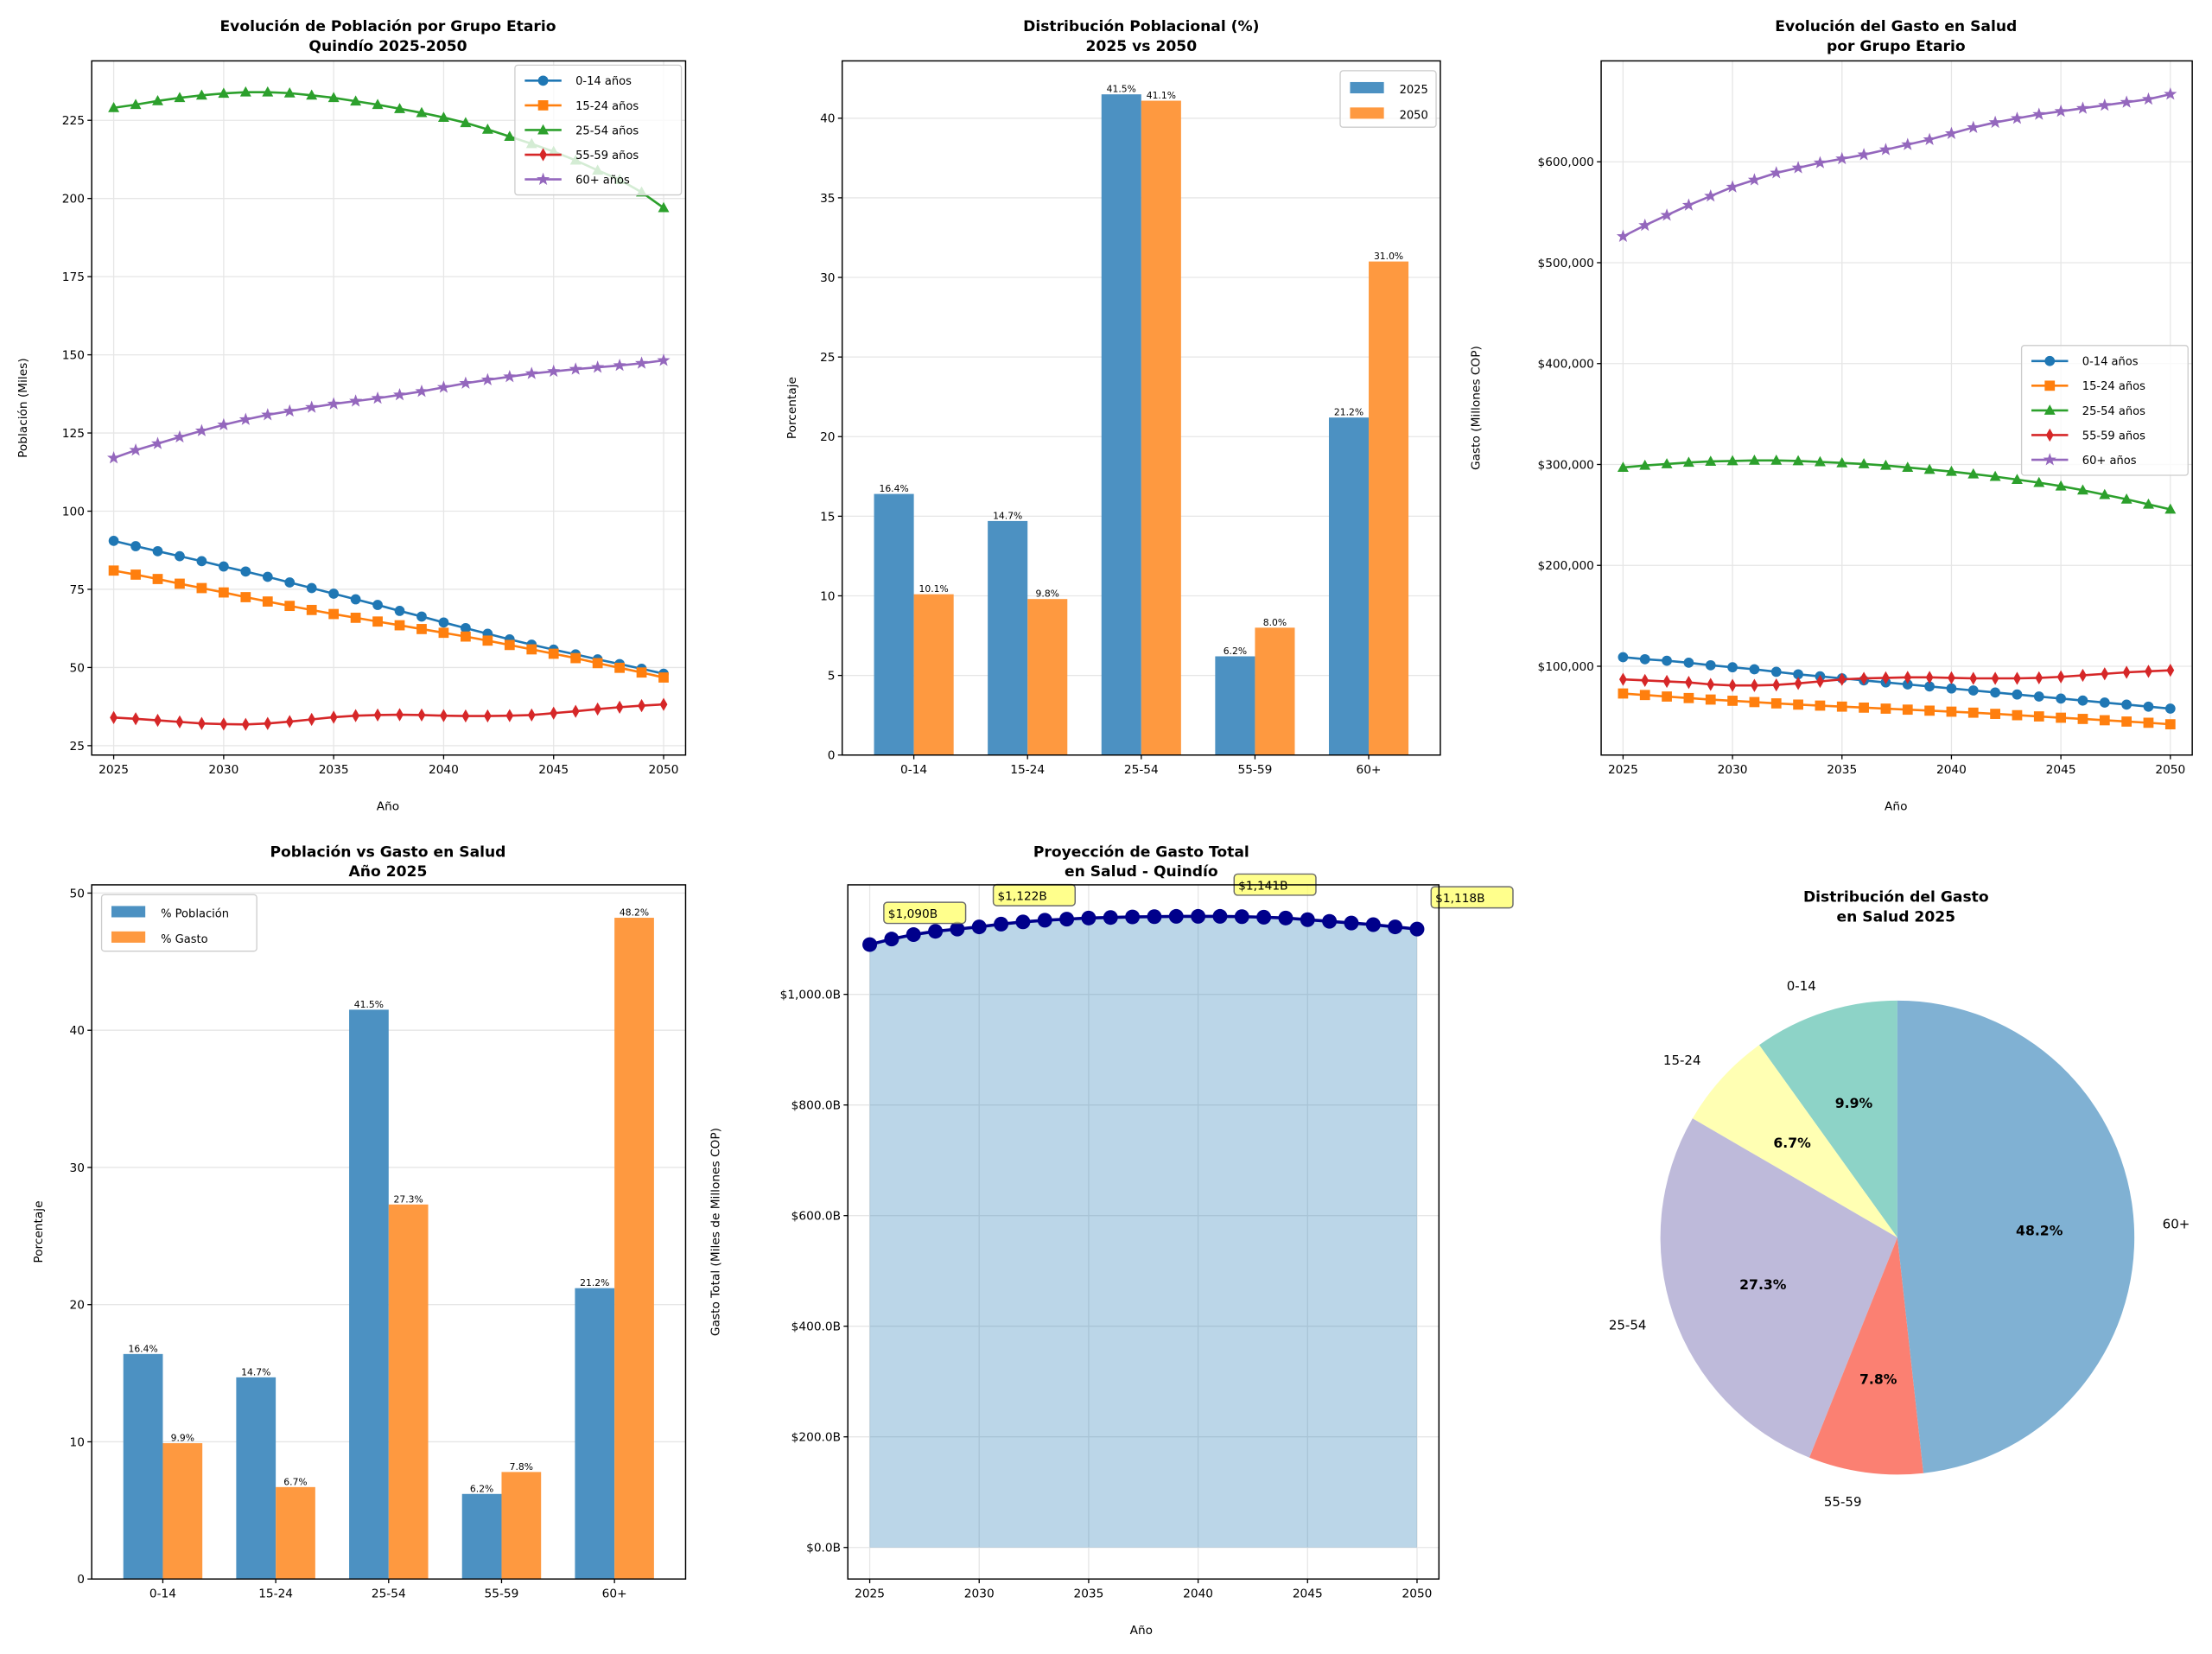  Describe the element at coordinates (73, 121) in the screenshot. I see `y-tick-label: 225` at that location.